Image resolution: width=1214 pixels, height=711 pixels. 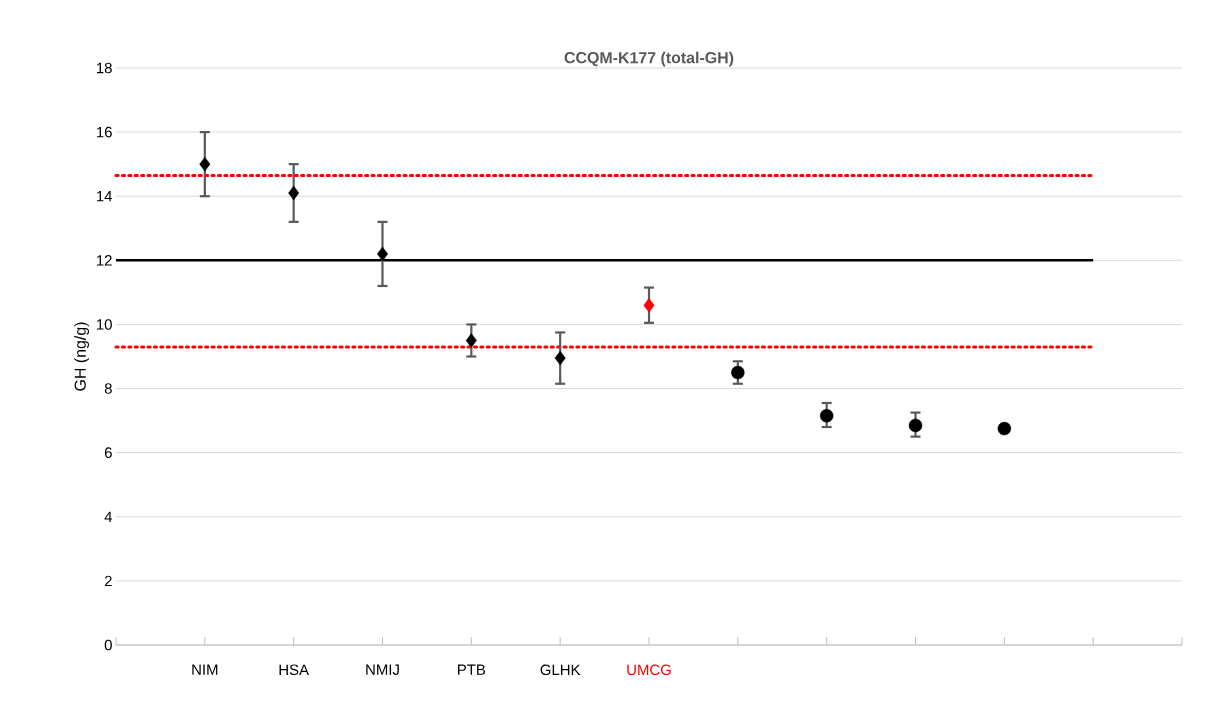 I want to click on y-tick-label: 16, so click(x=104, y=132).